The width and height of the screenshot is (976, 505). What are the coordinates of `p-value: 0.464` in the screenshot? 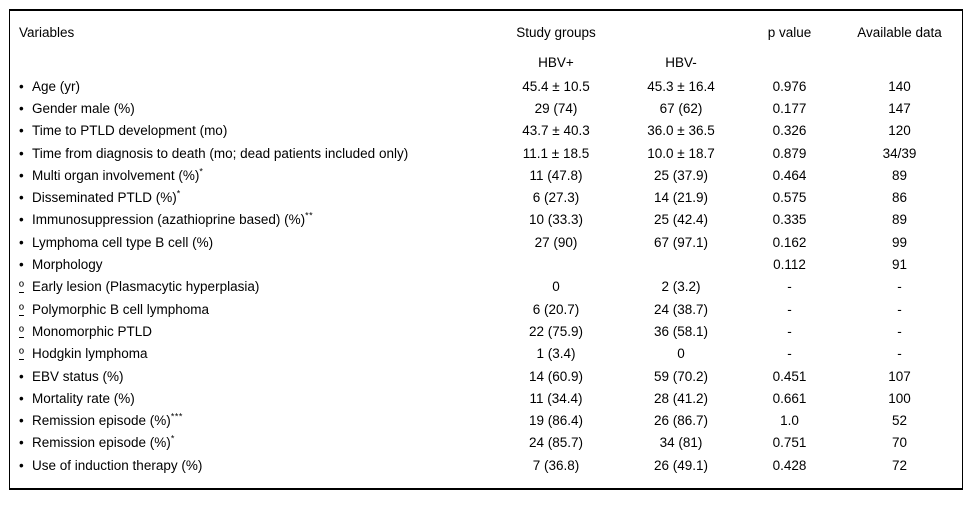 It's located at (789, 175).